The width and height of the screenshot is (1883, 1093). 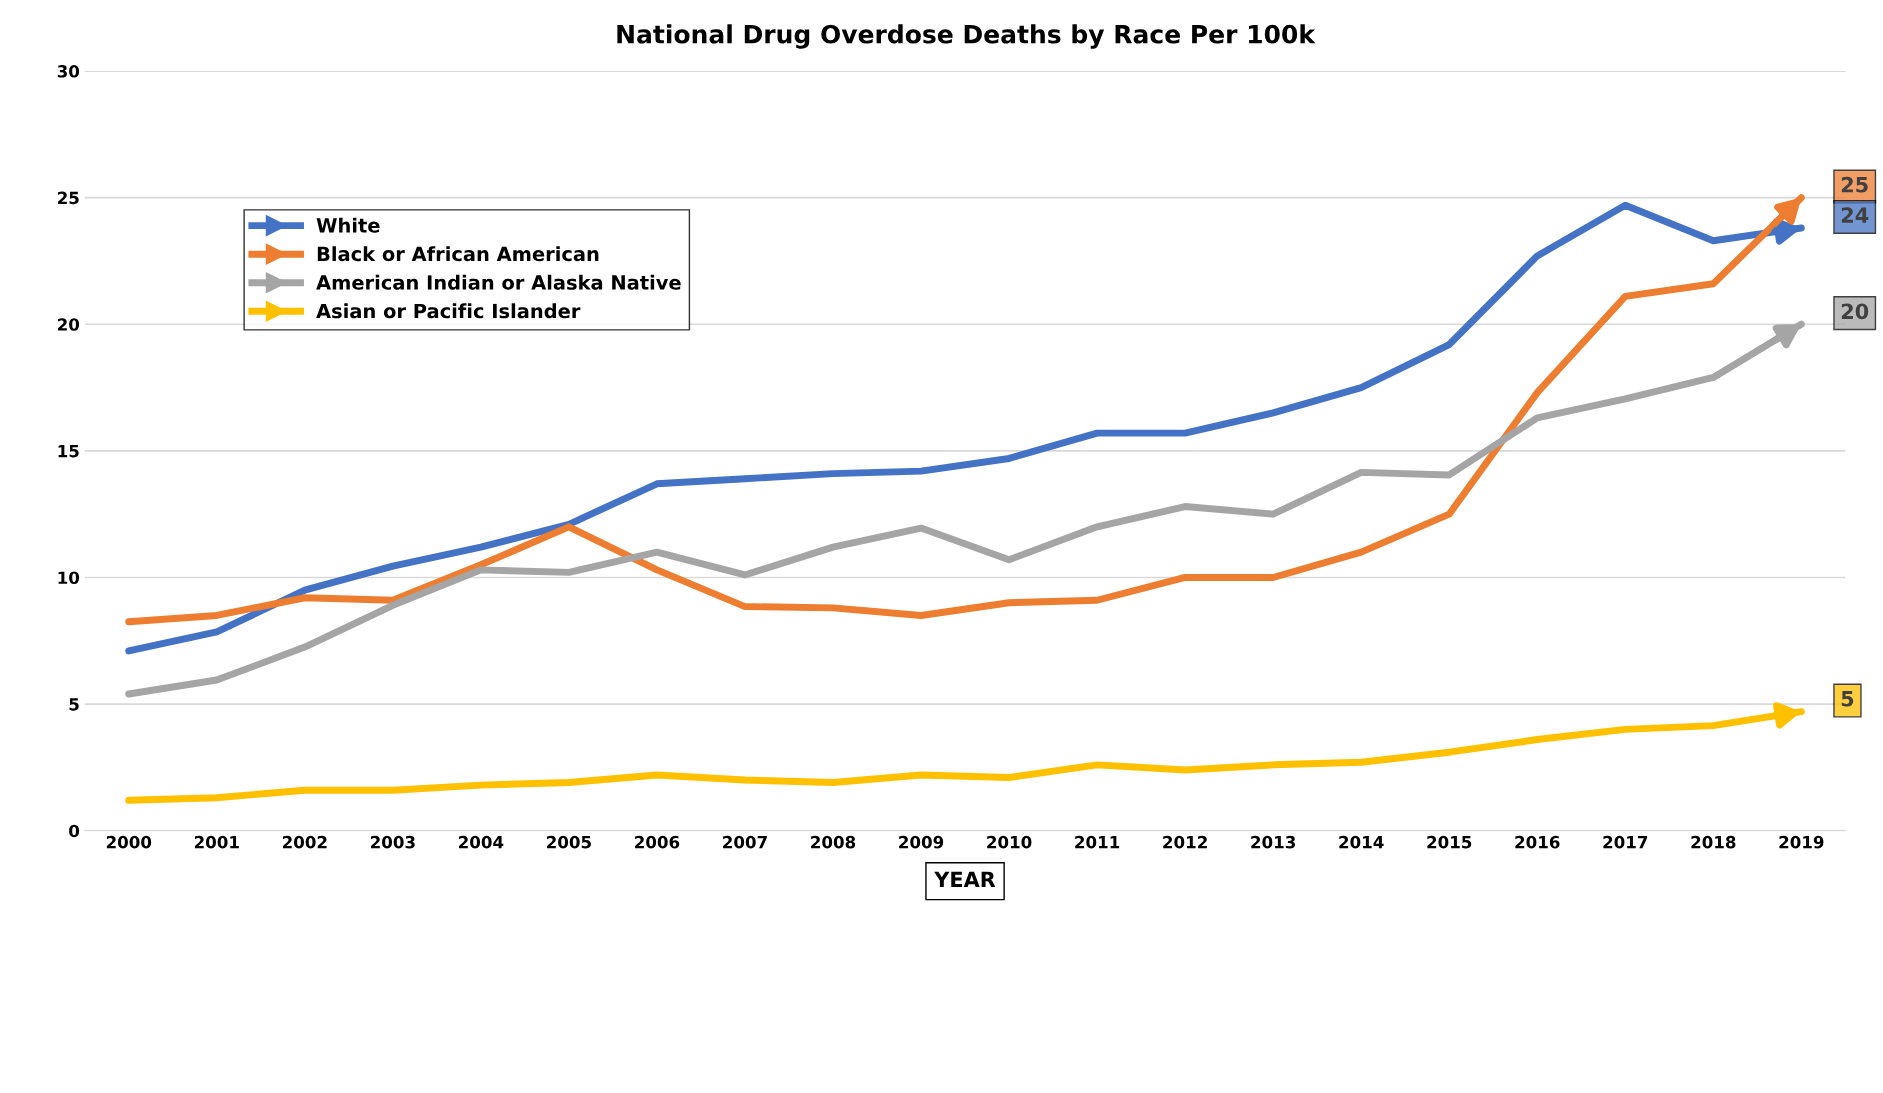 I want to click on legend-label: White, so click(x=348, y=225).